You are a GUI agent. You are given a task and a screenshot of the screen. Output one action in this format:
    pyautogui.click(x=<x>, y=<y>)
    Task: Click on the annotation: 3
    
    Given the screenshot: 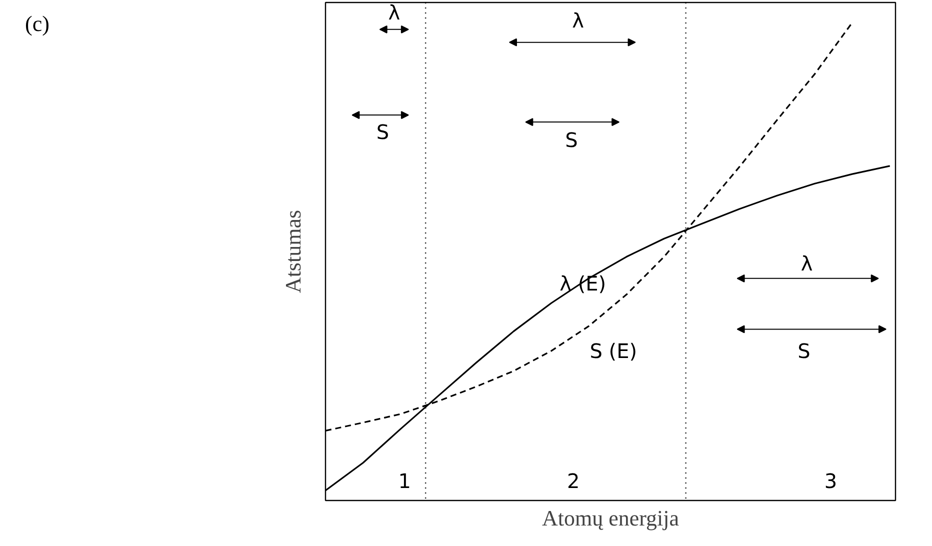 What is the action you would take?
    pyautogui.click(x=831, y=481)
    